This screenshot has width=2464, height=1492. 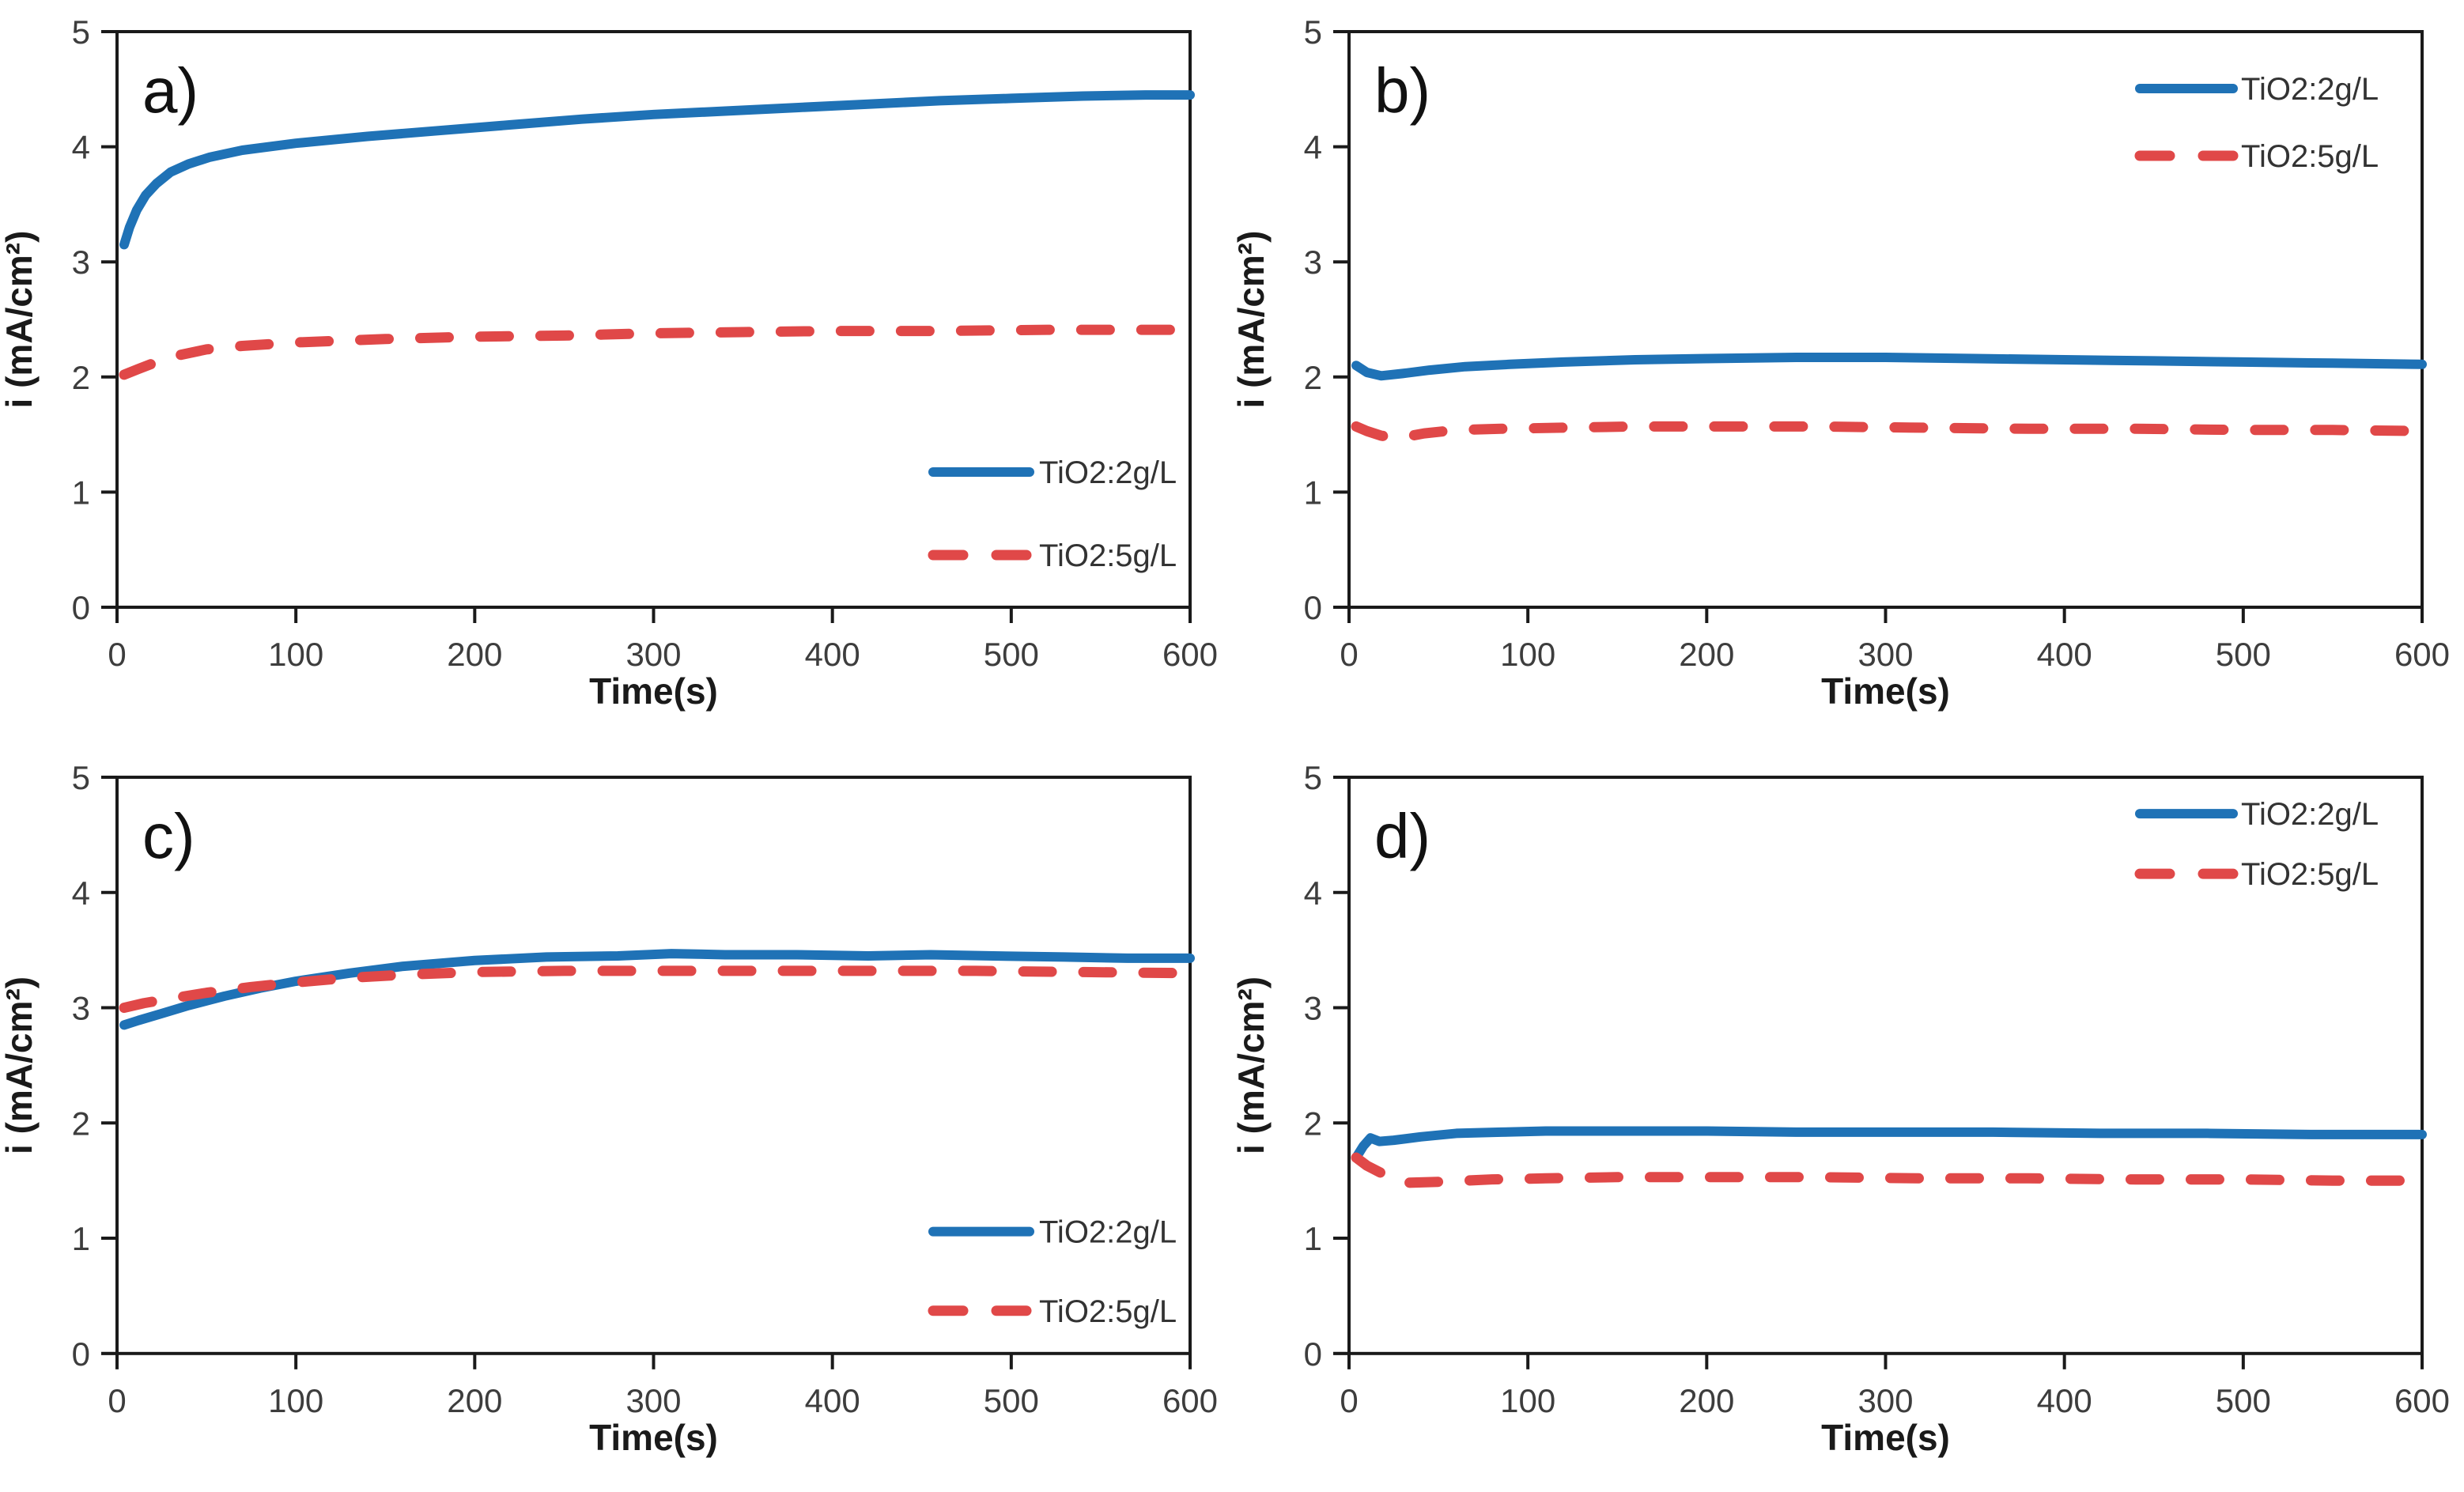 I want to click on panel-label: c), so click(x=168, y=836).